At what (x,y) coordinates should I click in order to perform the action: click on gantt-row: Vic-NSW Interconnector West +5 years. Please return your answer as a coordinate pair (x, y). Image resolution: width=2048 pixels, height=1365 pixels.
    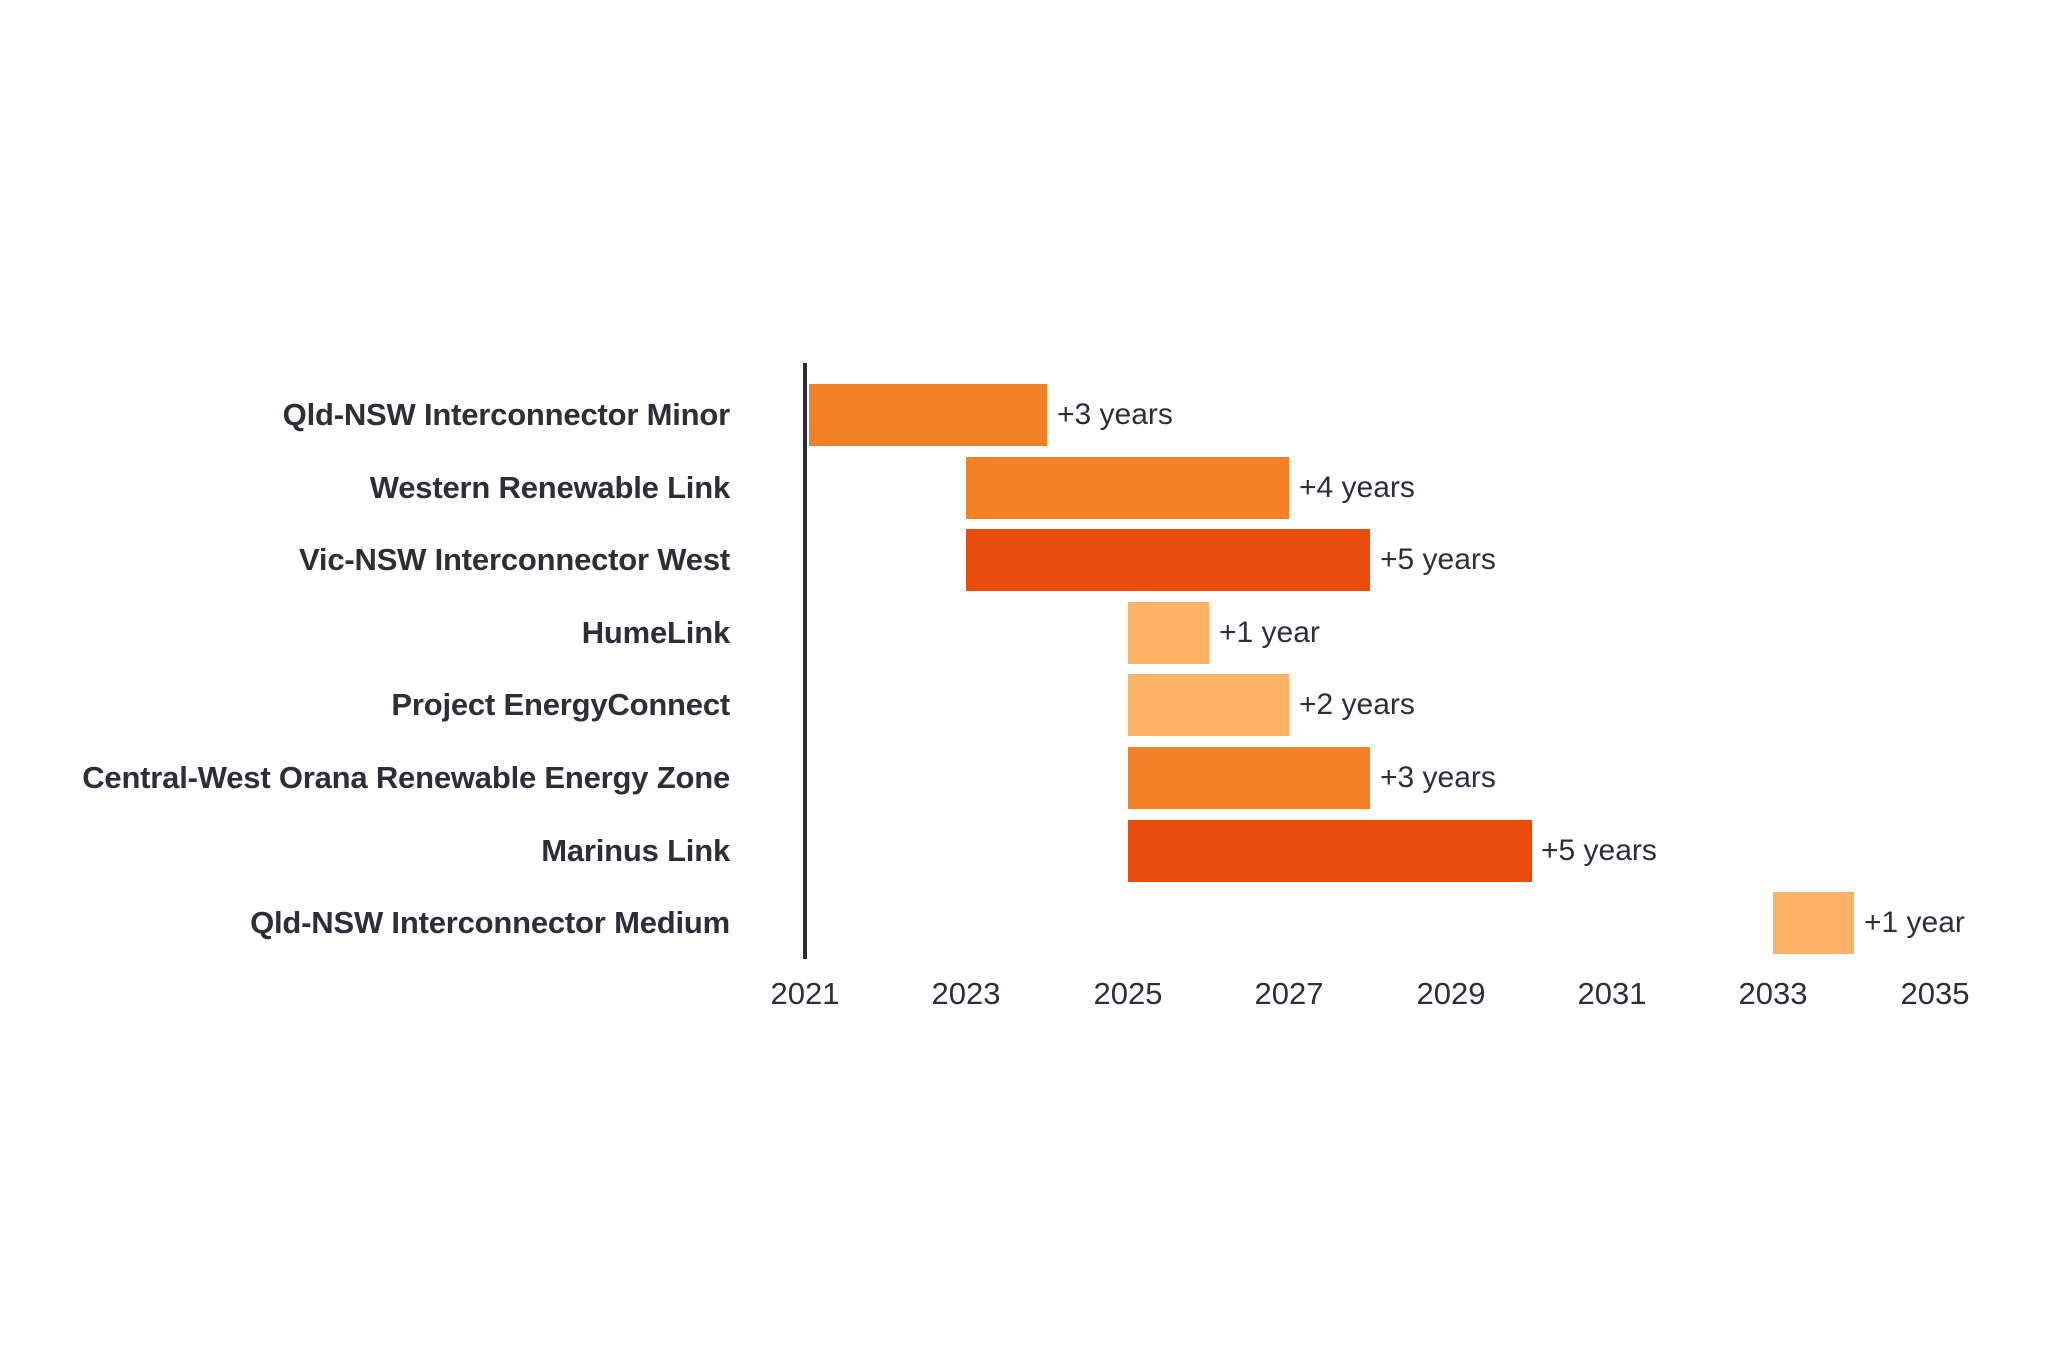
    Looking at the image, I should click on (1024, 560).